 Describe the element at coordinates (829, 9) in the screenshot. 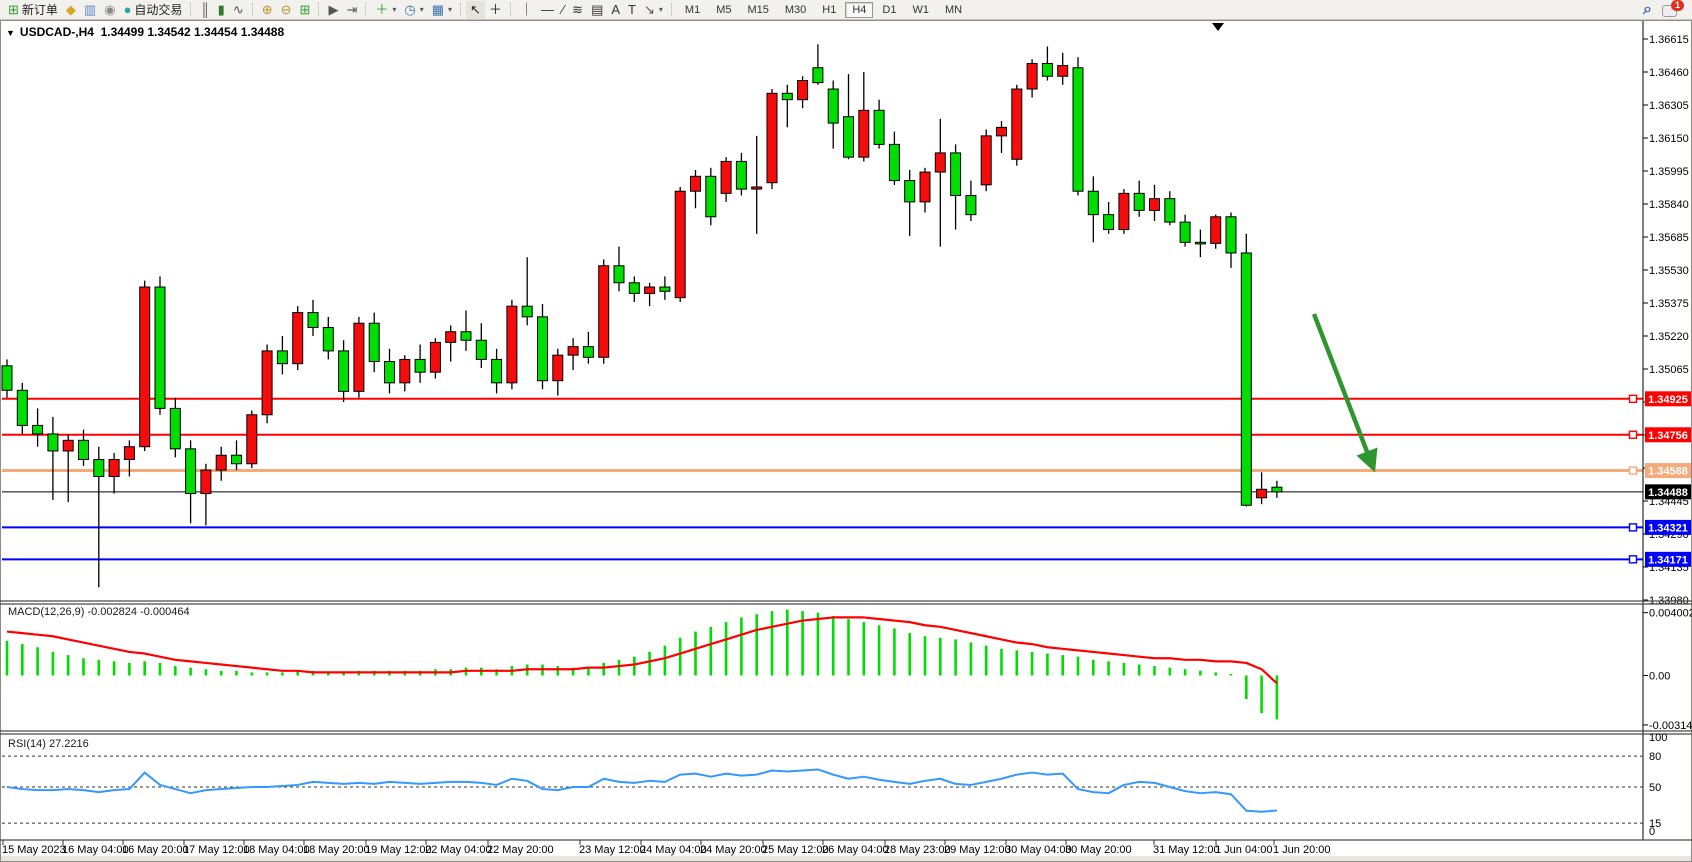

I see `timeframe-button-H1: H1` at that location.